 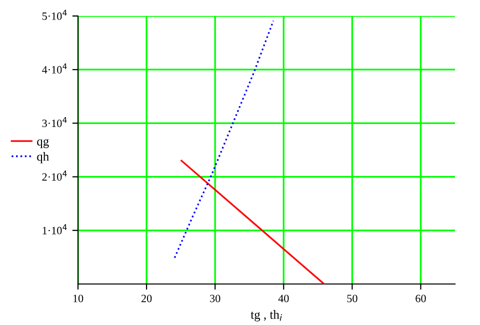 What do you see at coordinates (43, 143) in the screenshot?
I see `legend-label: qg` at bounding box center [43, 143].